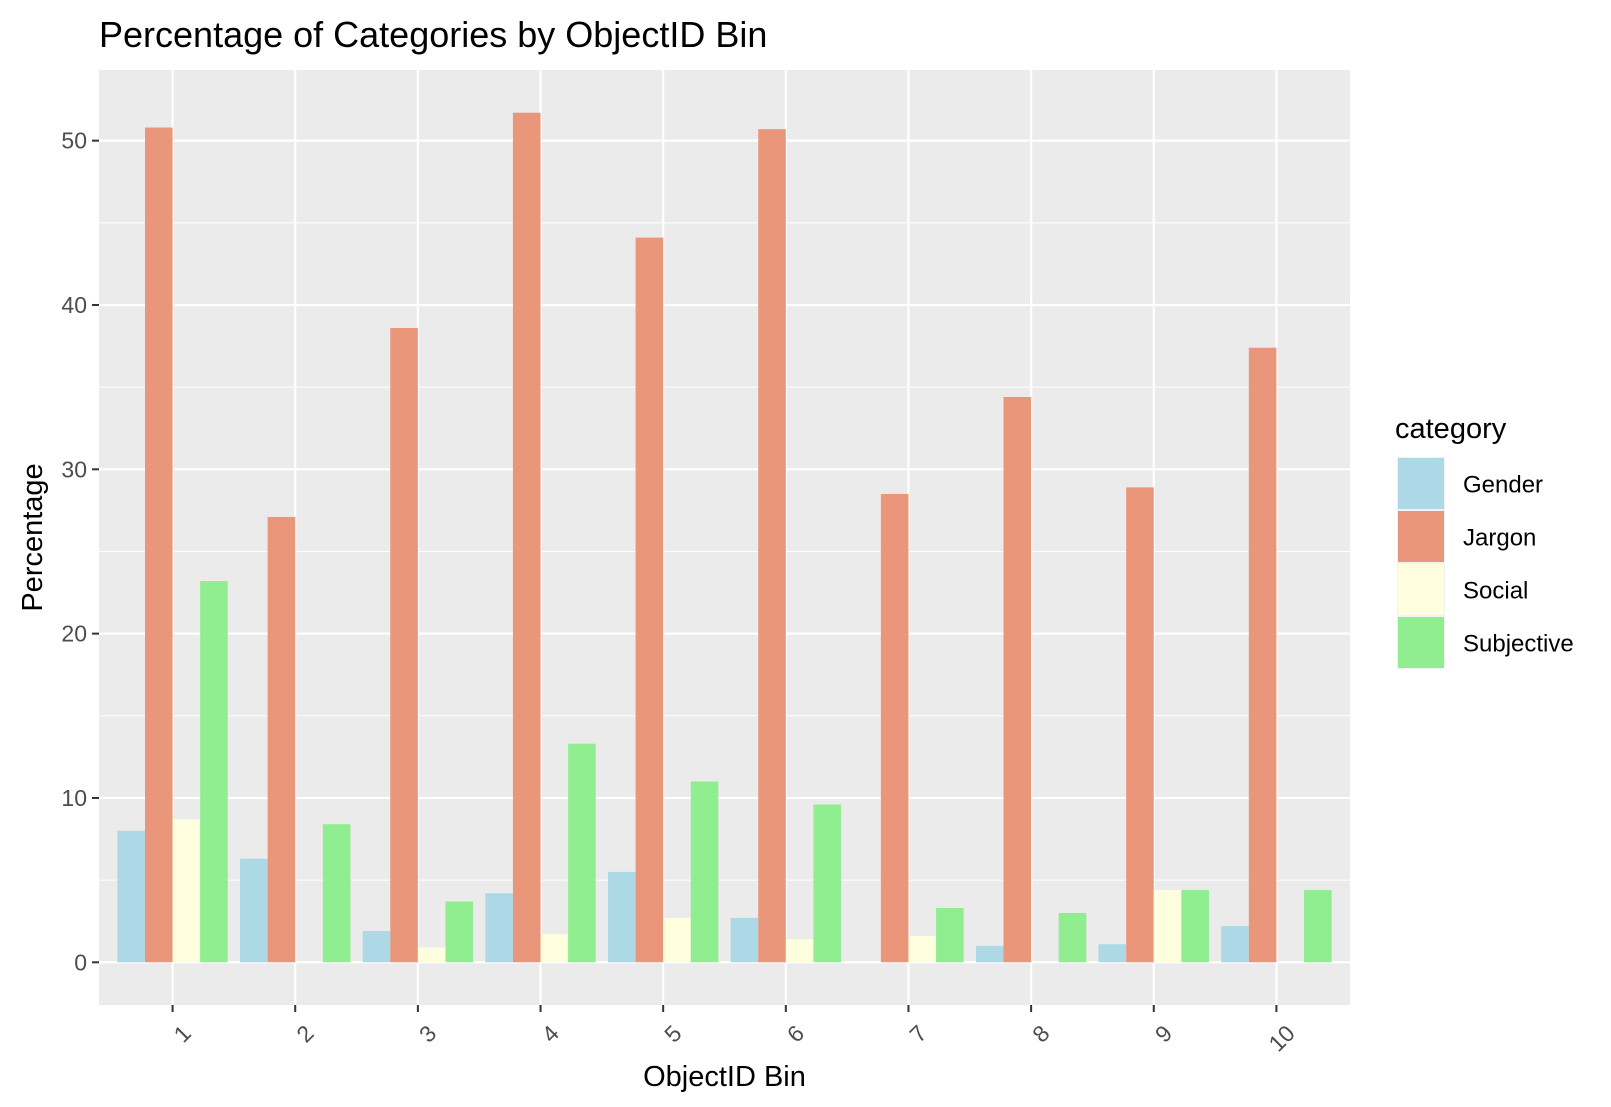 Image resolution: width=1611 pixels, height=1107 pixels. What do you see at coordinates (74, 305) in the screenshot?
I see `y-tick-label: 40` at bounding box center [74, 305].